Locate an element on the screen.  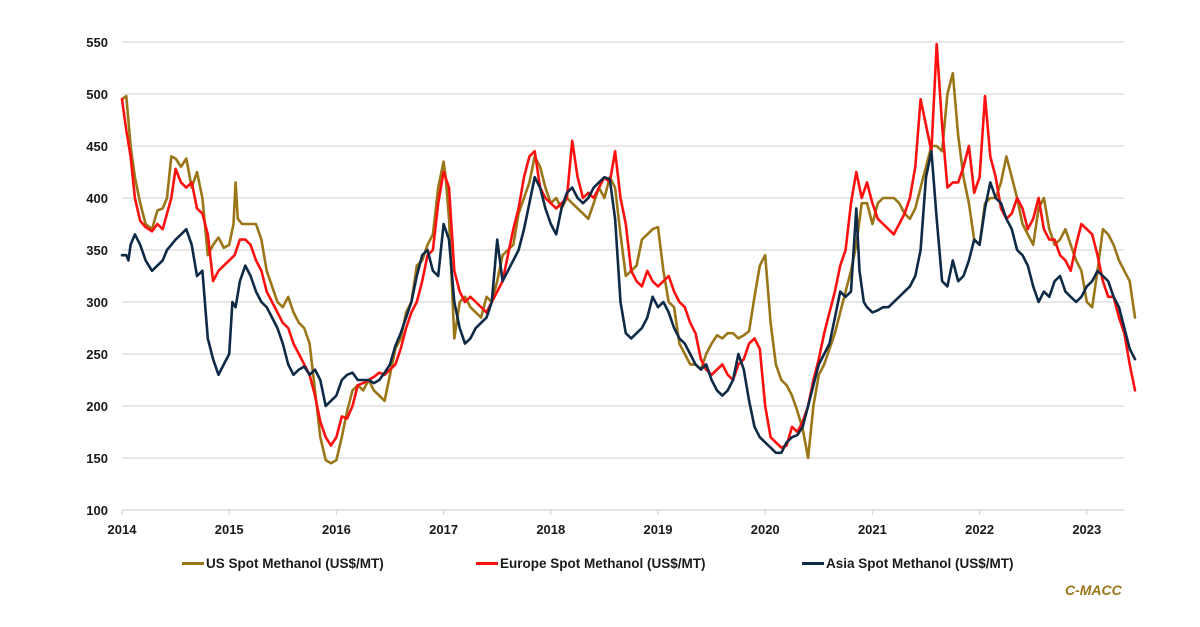
x-tick-label: 2017 is located at coordinates (443, 529).